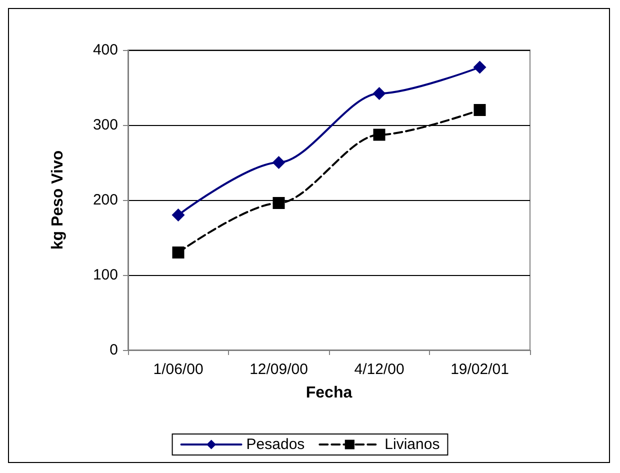 The image size is (620, 473). Describe the element at coordinates (114, 350) in the screenshot. I see `y-tick-label: 0` at that location.